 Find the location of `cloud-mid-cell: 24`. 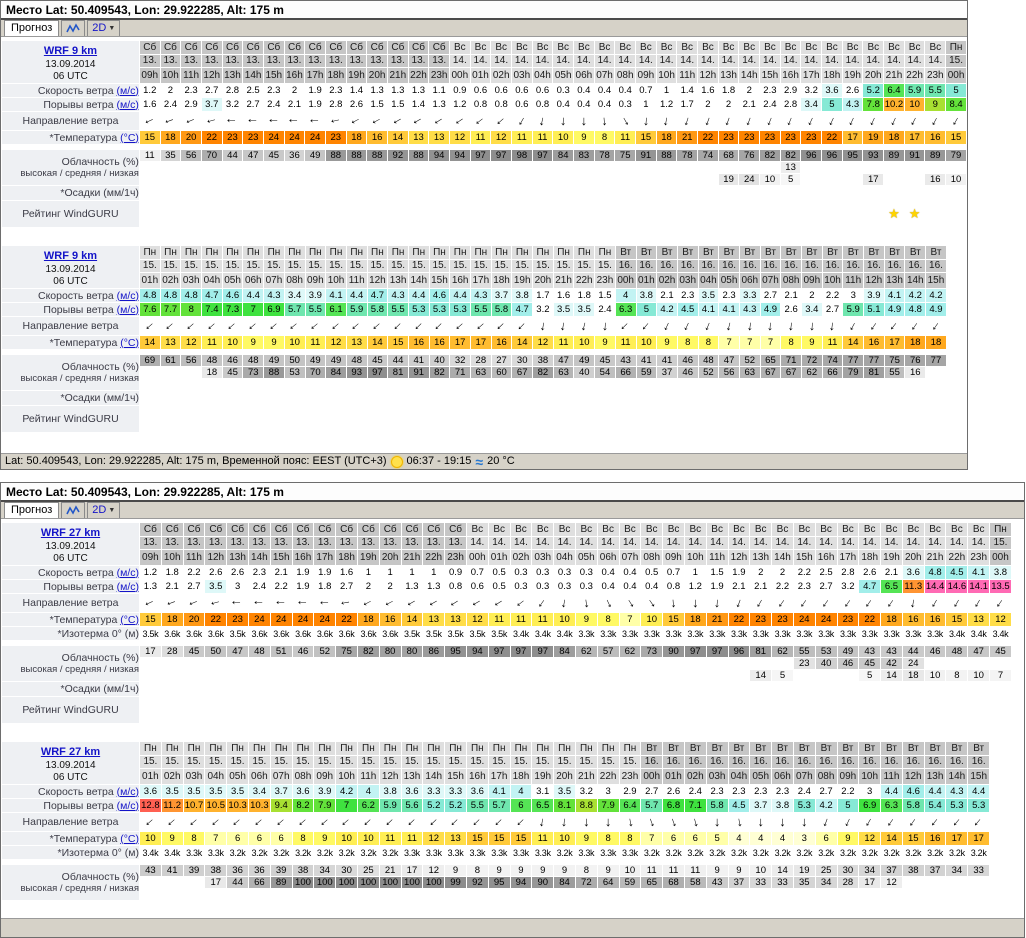

cloud-mid-cell: 24 is located at coordinates (913, 663).